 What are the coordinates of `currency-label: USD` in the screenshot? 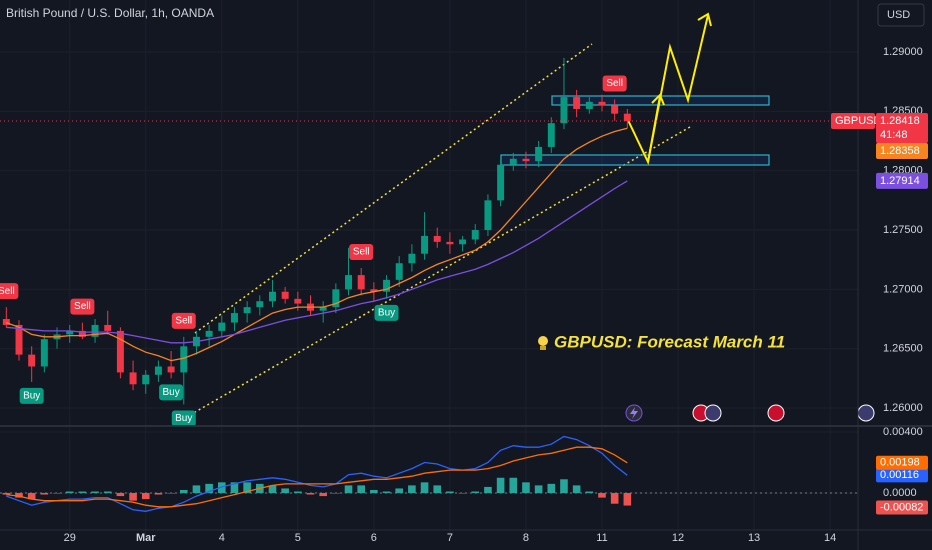 It's located at (898, 15).